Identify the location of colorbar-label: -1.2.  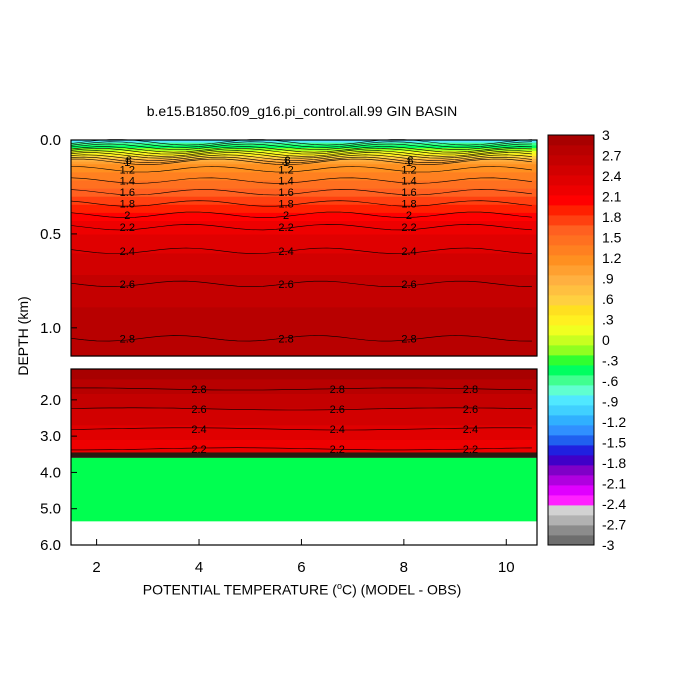
(614, 422).